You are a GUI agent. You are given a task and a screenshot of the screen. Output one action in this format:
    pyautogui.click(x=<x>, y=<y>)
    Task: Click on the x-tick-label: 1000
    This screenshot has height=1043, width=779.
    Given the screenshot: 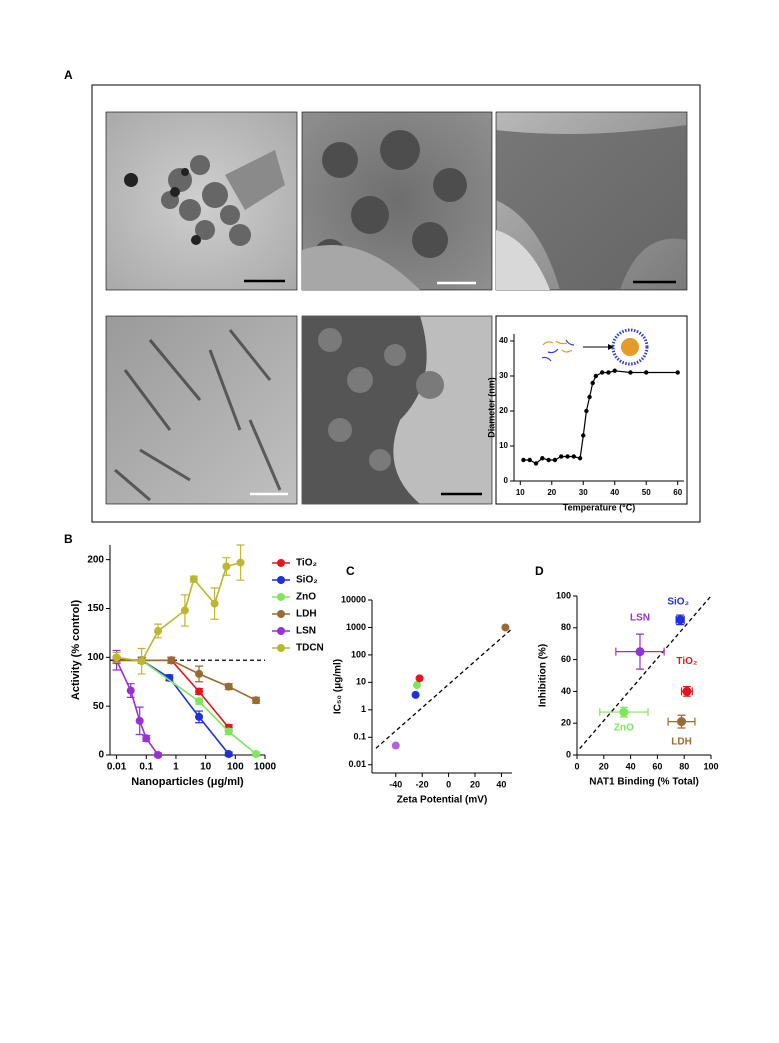 What is the action you would take?
    pyautogui.click(x=265, y=767)
    